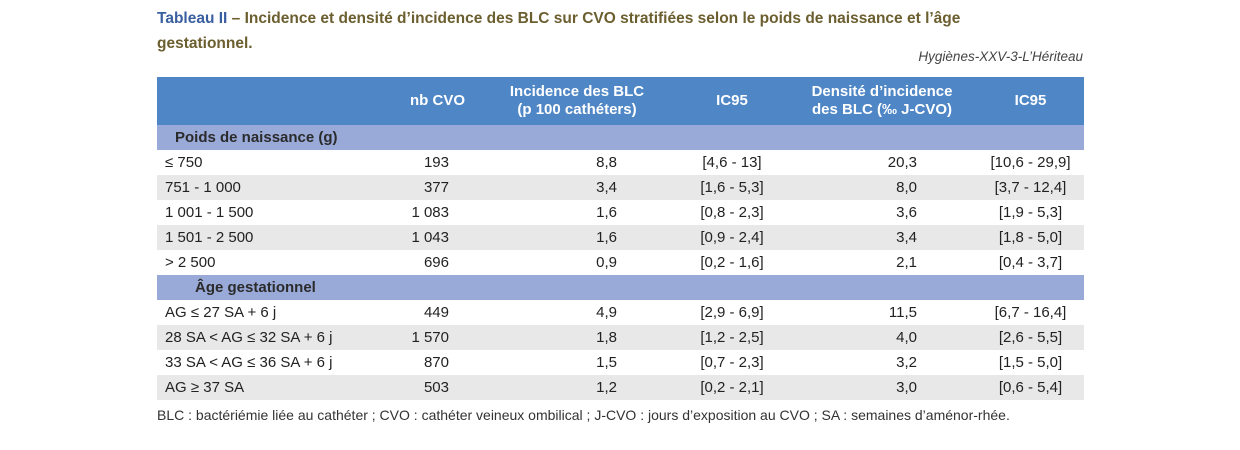 The image size is (1240, 450). Describe the element at coordinates (902, 162) in the screenshot. I see `table-cell: 20,3` at that location.